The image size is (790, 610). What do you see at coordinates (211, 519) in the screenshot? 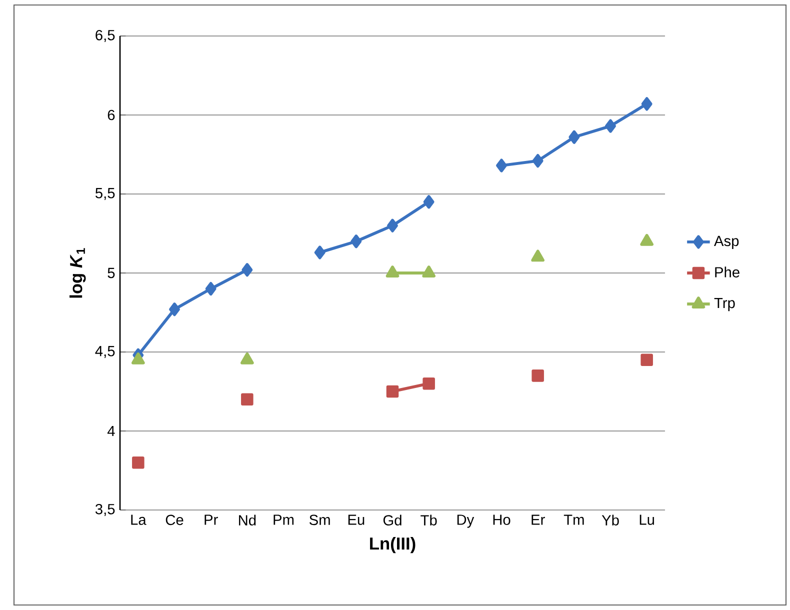
I see `x-tick-label: Pr` at bounding box center [211, 519].